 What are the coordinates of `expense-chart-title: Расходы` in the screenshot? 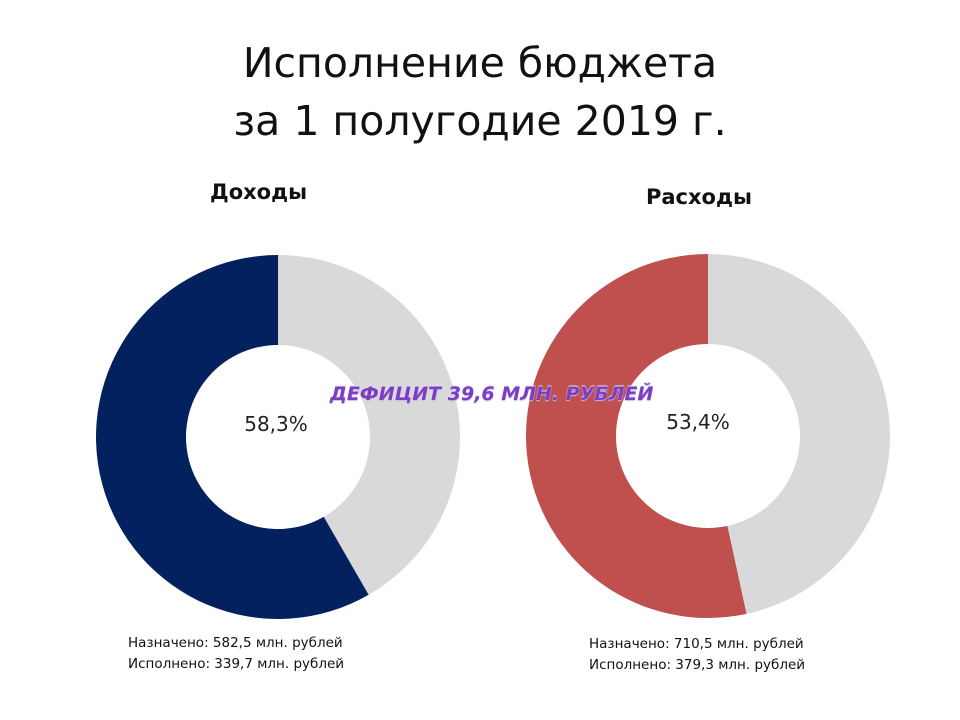 It's located at (699, 197).